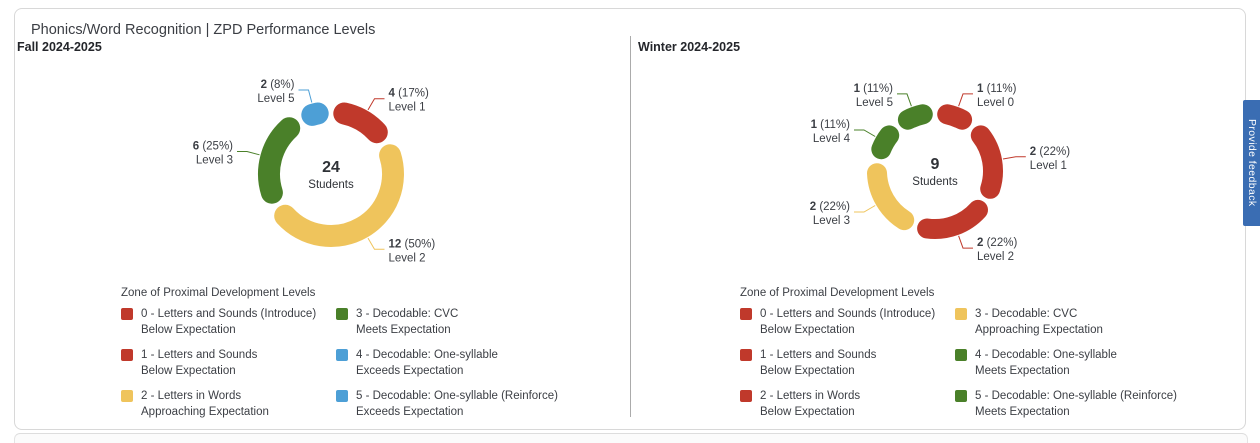 This screenshot has height=443, width=1260. What do you see at coordinates (810, 404) in the screenshot?
I see `legend-item-text: 2 - Letters in Words Below Expectation` at bounding box center [810, 404].